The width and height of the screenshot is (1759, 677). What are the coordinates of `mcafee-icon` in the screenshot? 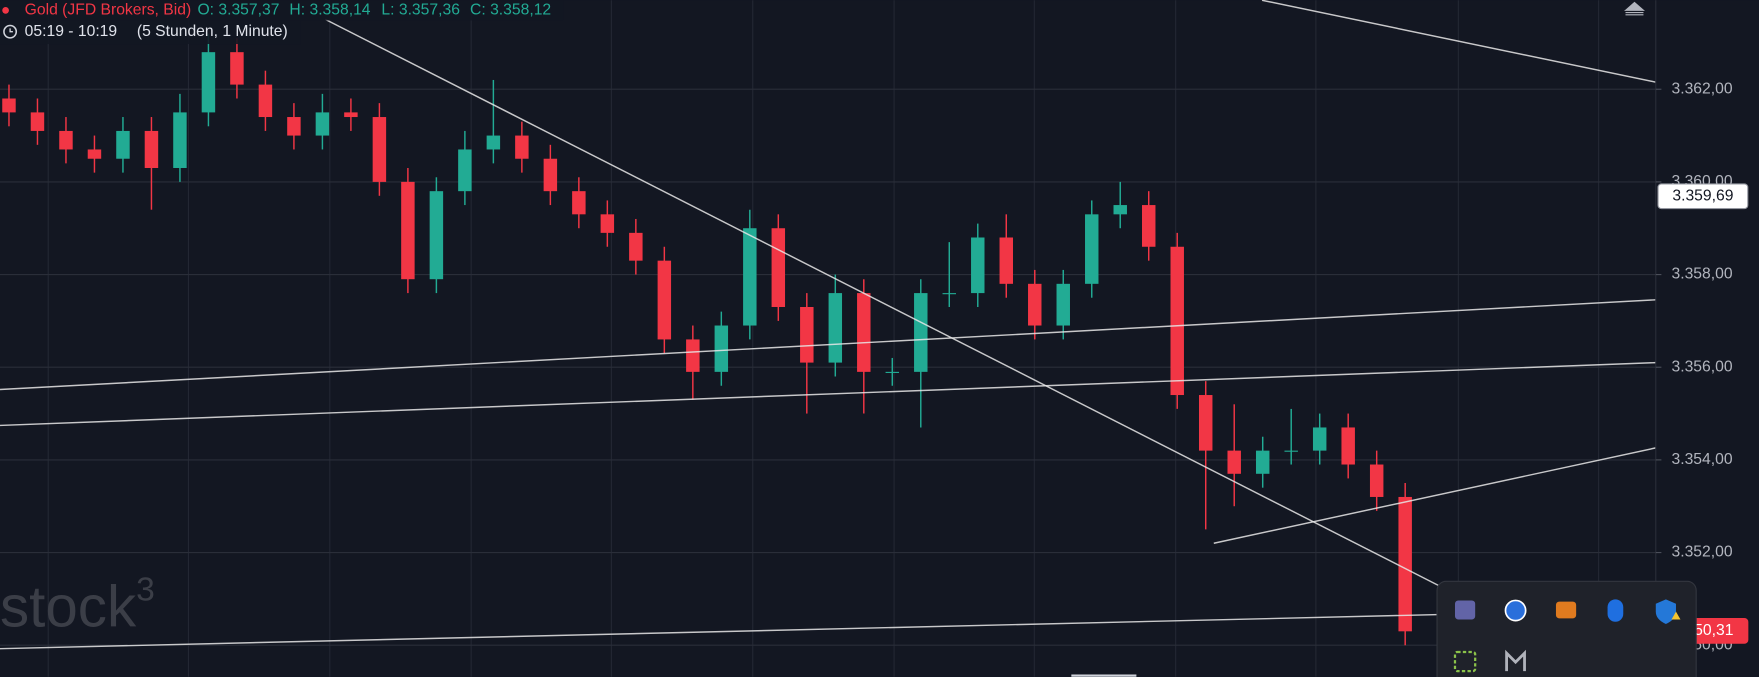 It's located at (1515, 660).